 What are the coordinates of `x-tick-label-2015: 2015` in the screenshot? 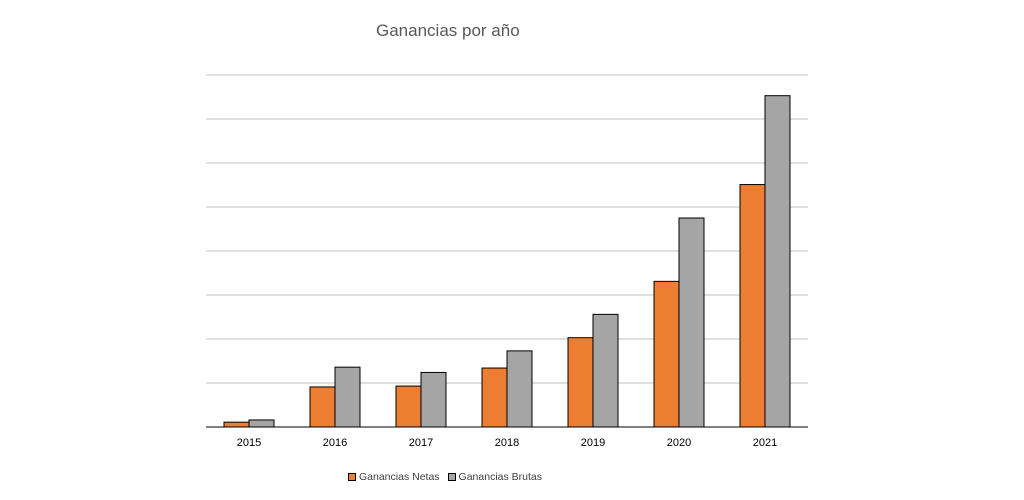 It's located at (249, 443).